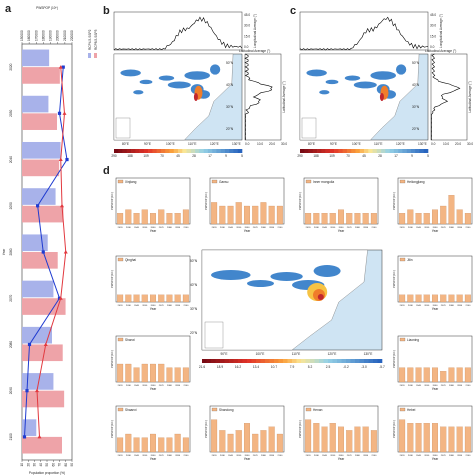 Image resolution: width=474 pixels, height=476 pixels. What do you see at coordinates (60, 465) in the screenshot?
I see `line-axis-tick-label: 70` at bounding box center [60, 465].